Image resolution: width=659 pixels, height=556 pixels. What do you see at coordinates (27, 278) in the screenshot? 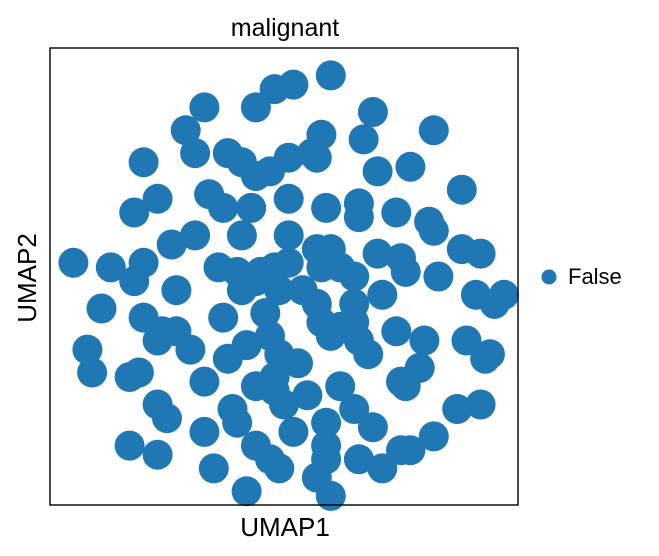
I see `y-axis-label: UMAP2` at bounding box center [27, 278].